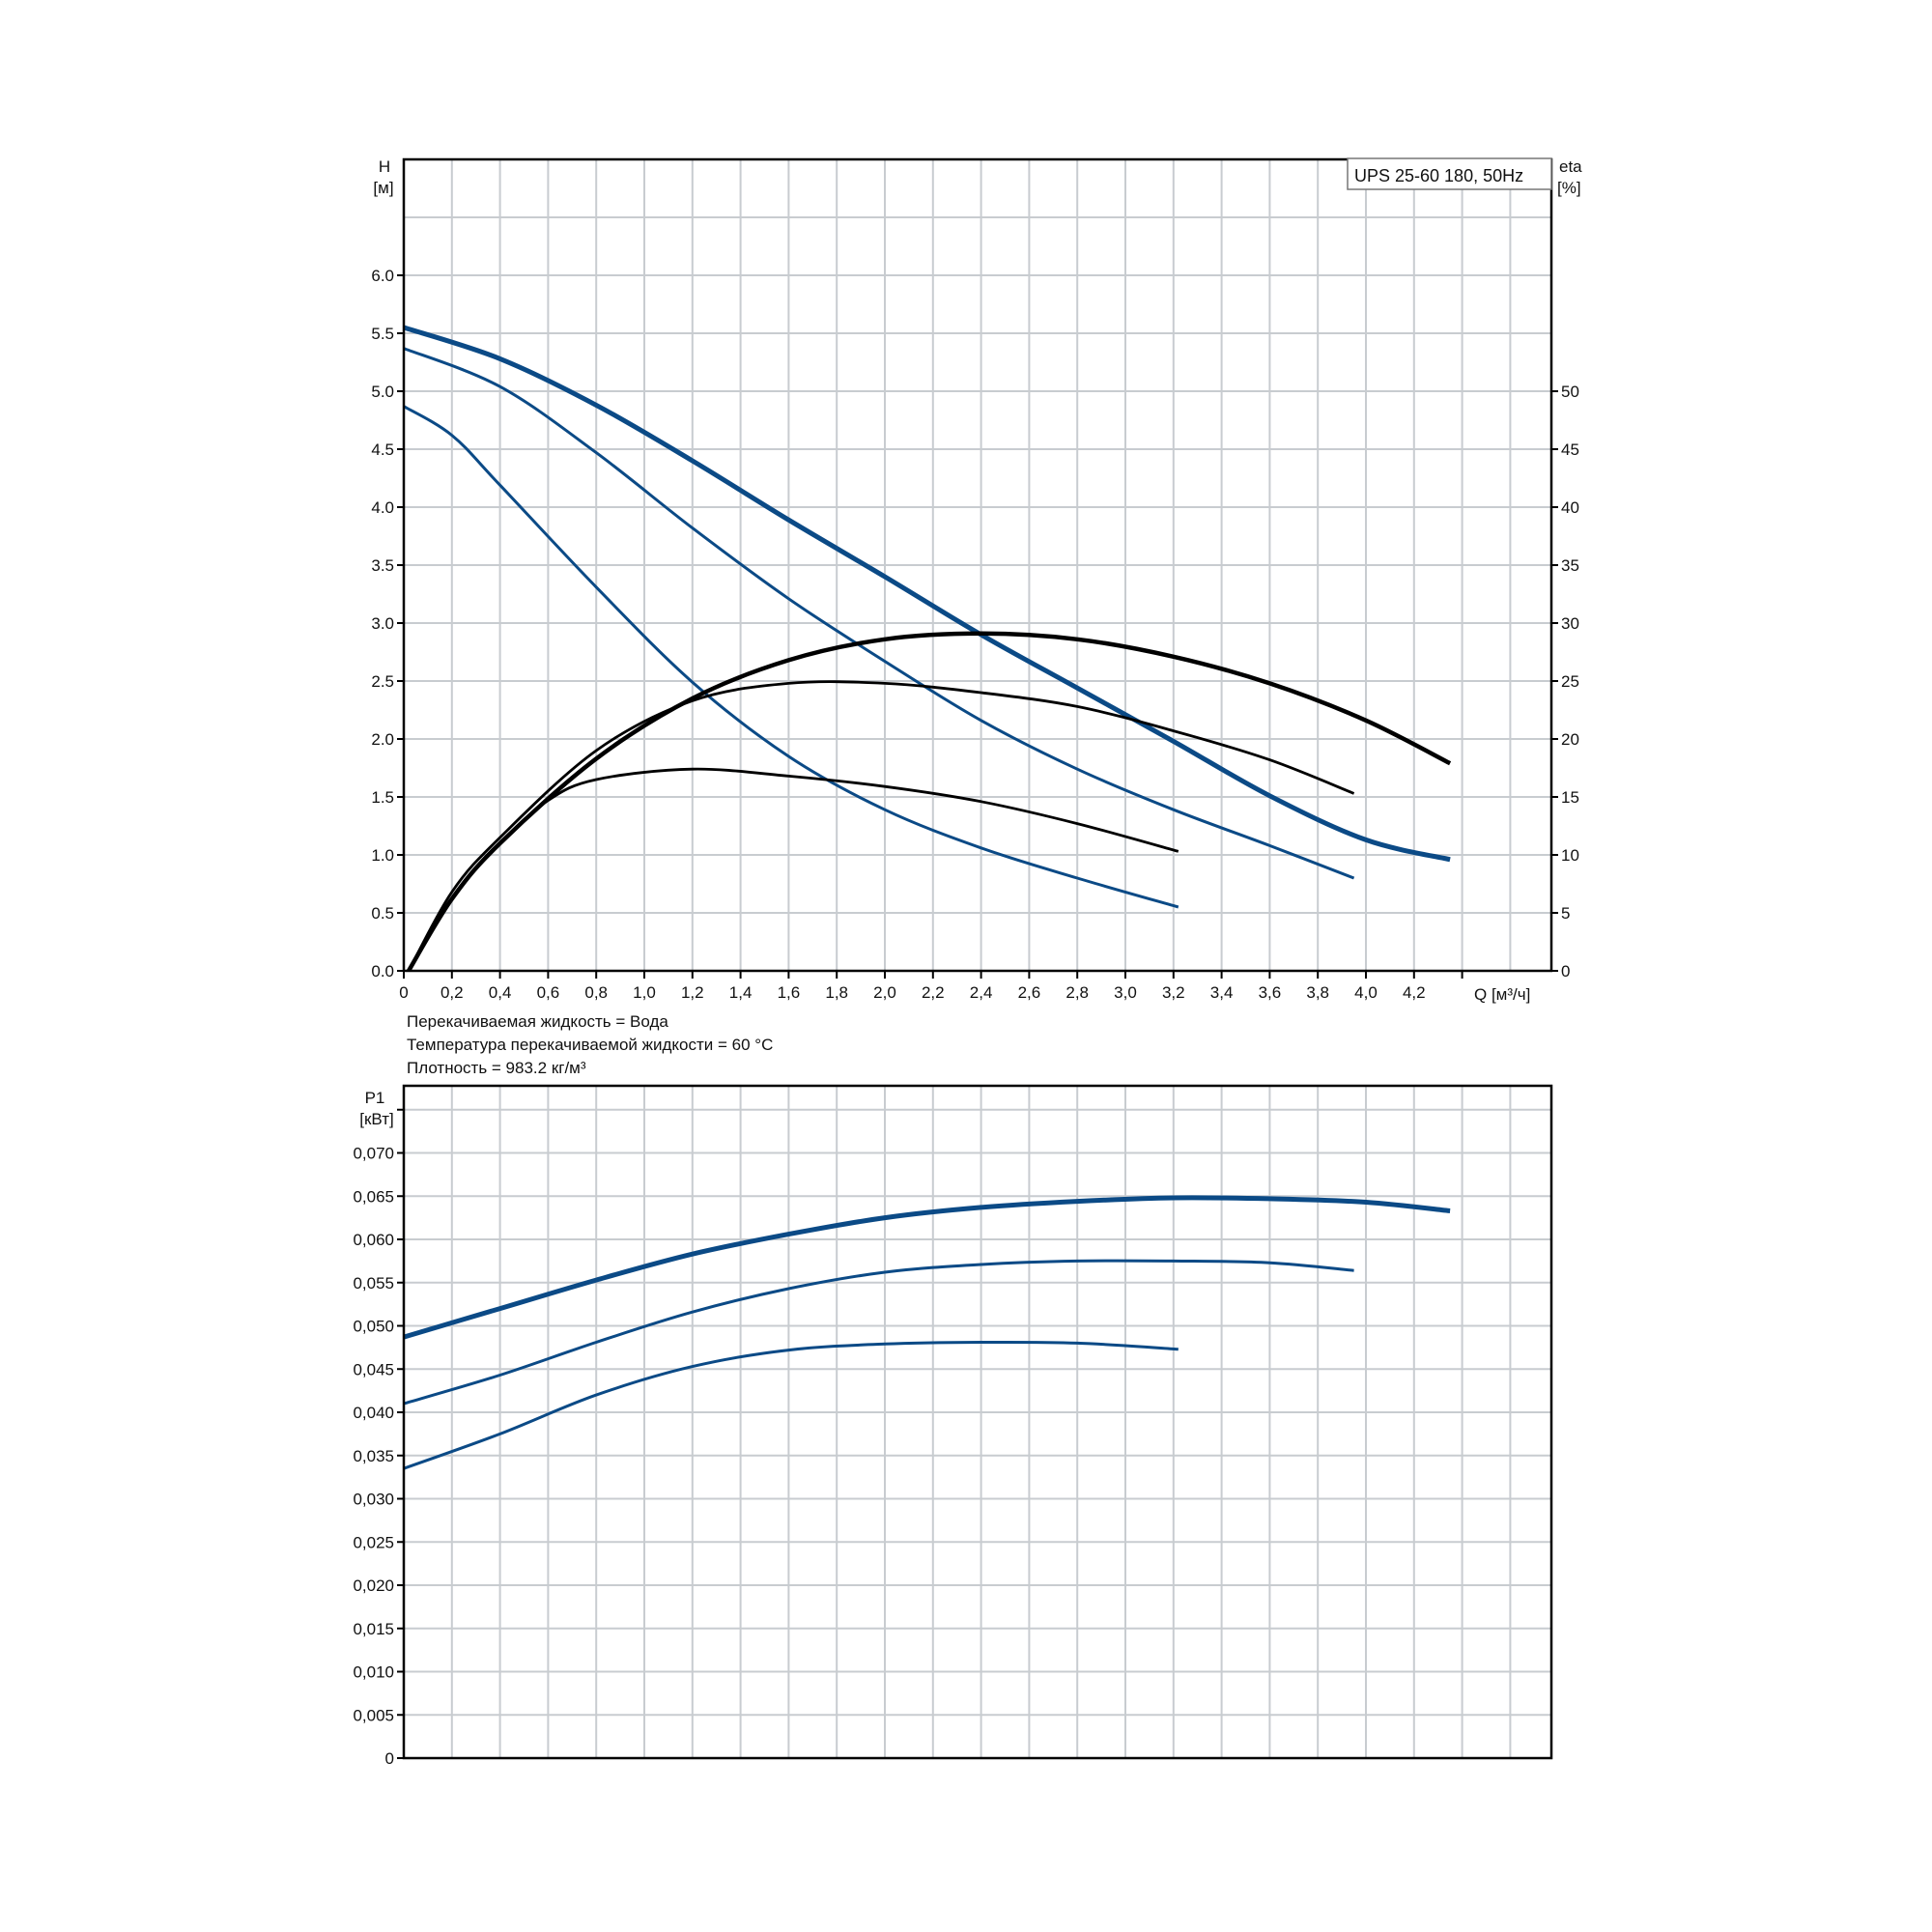  I want to click on y-tick-label: 0.0, so click(382, 971).